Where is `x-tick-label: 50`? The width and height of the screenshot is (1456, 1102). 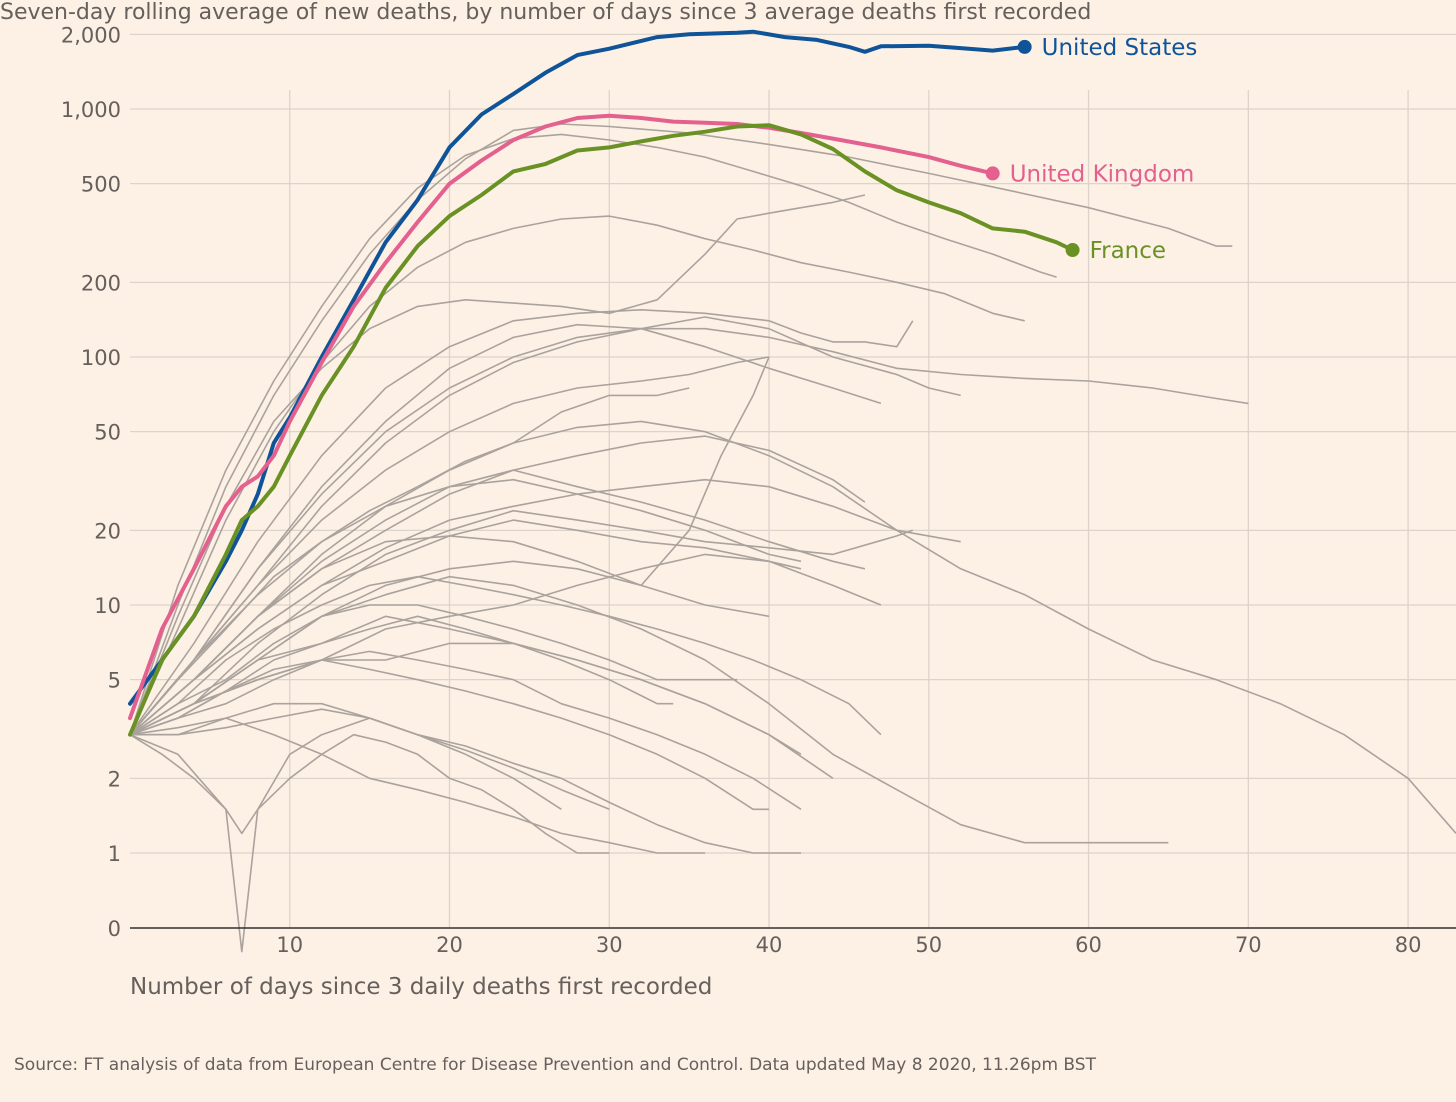
x-tick-label: 50 is located at coordinates (928, 945).